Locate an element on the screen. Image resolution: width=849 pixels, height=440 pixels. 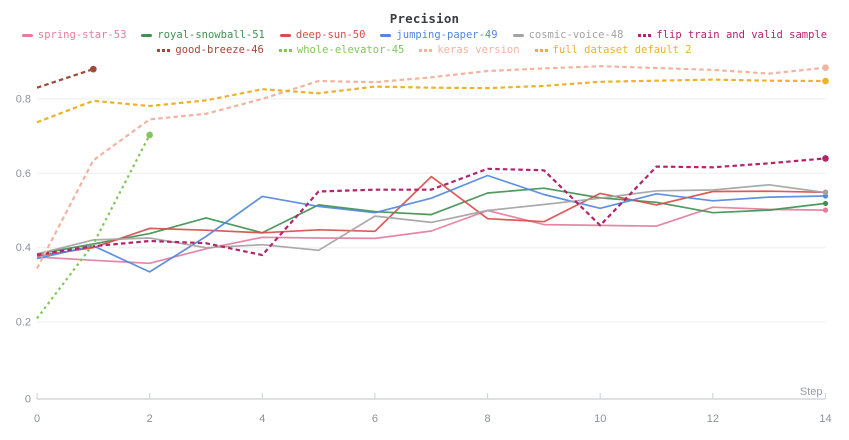
x-tick-label: 0 is located at coordinates (37, 419).